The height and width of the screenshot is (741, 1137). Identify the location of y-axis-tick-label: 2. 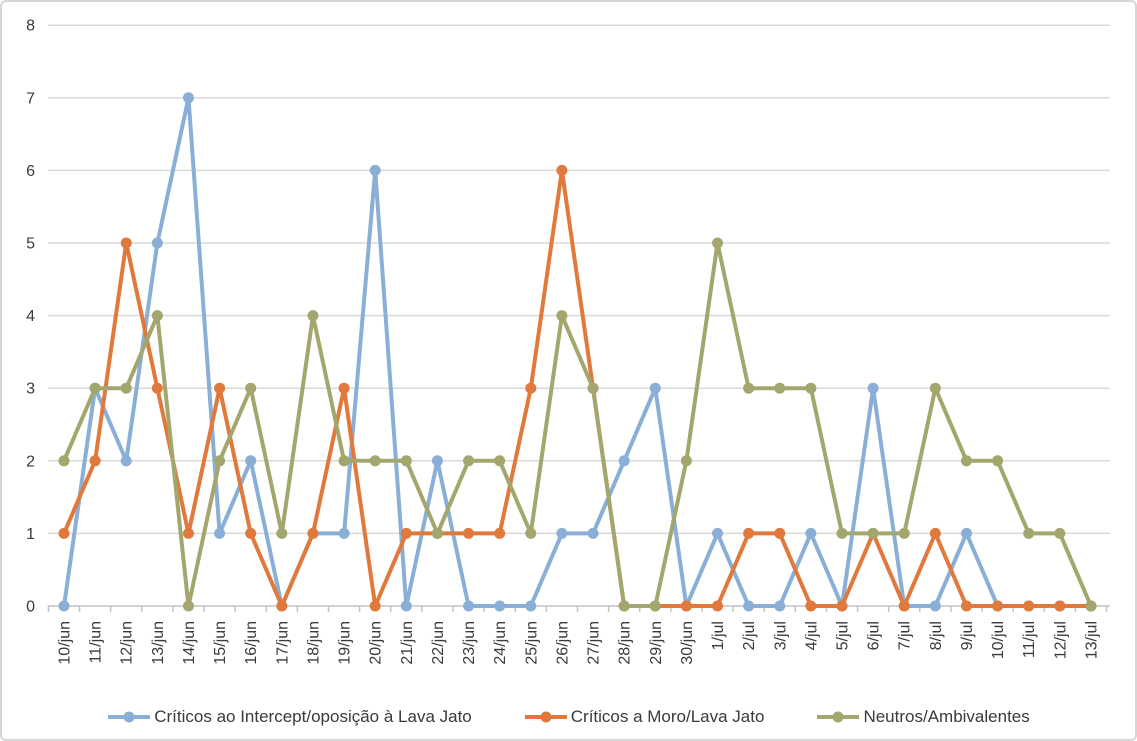
(30, 461).